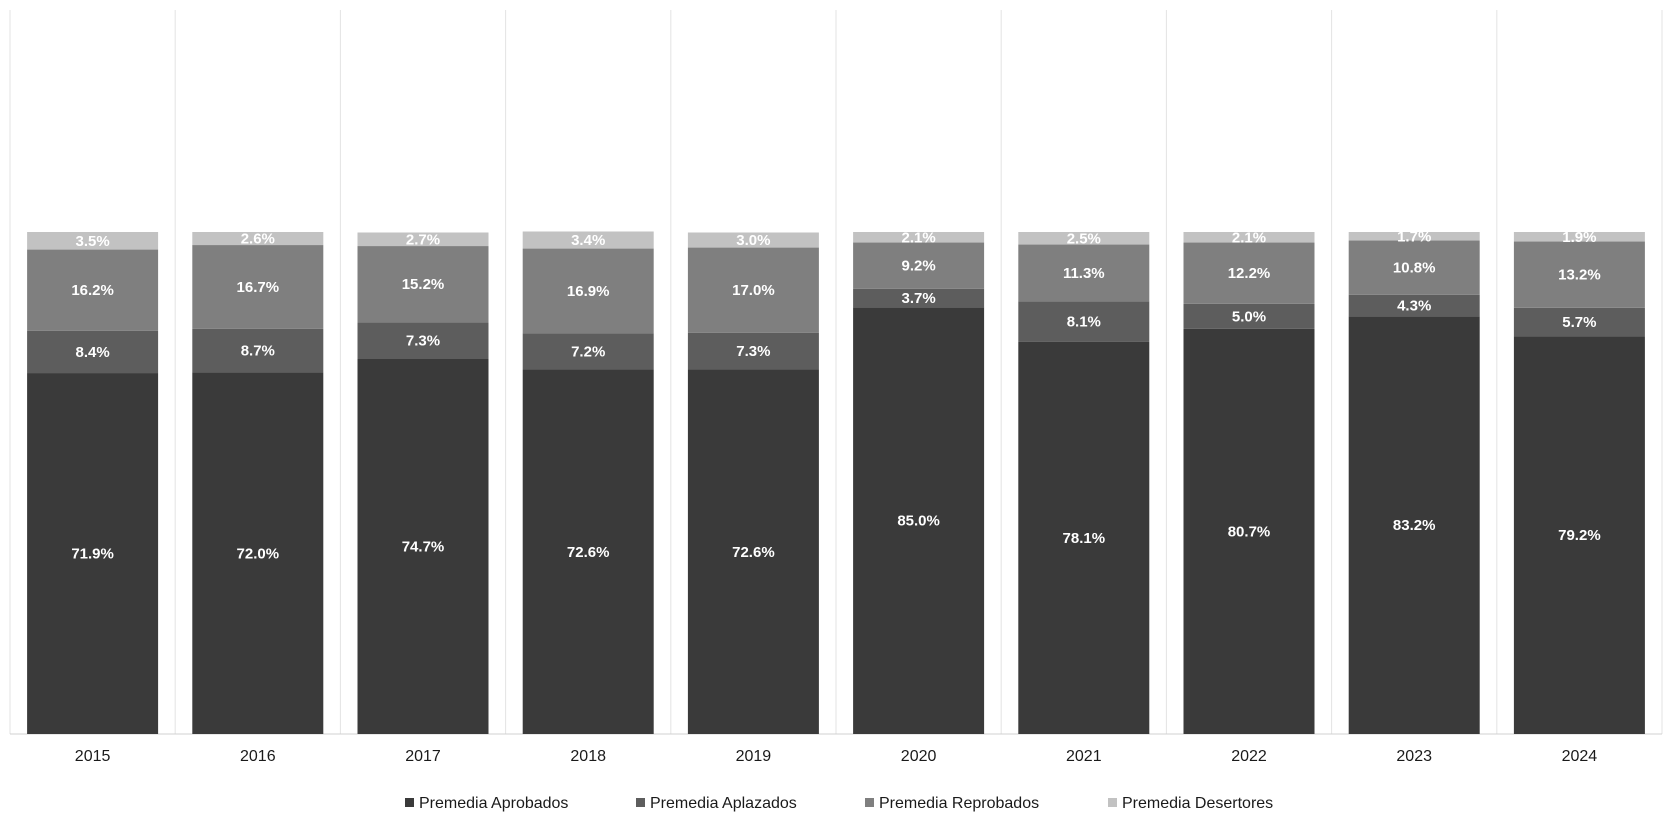  I want to click on data-label-2017-1: 7.3%, so click(423, 341).